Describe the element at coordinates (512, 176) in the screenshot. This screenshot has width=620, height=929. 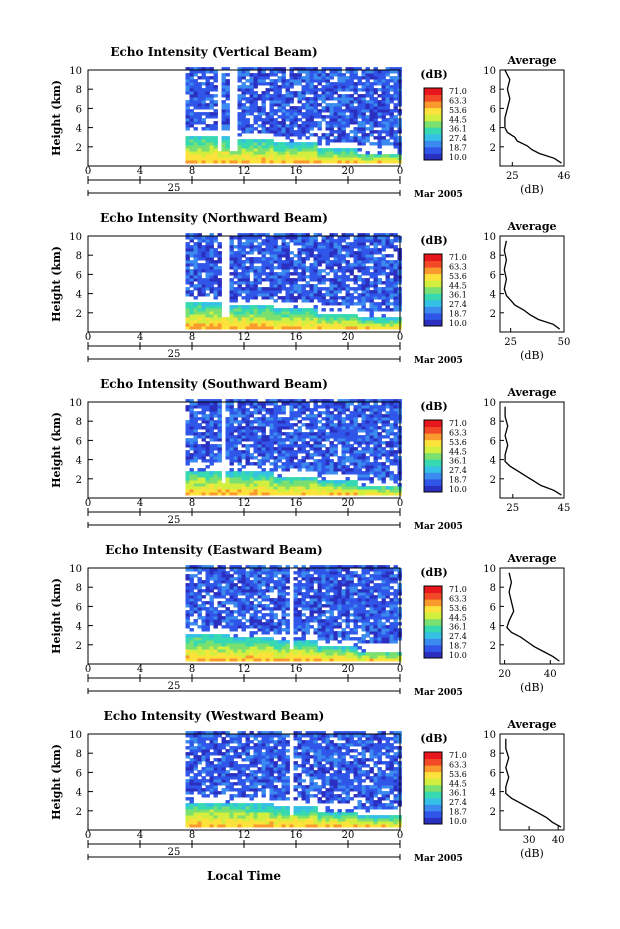
I see `profile-x-tick-label: 25` at that location.